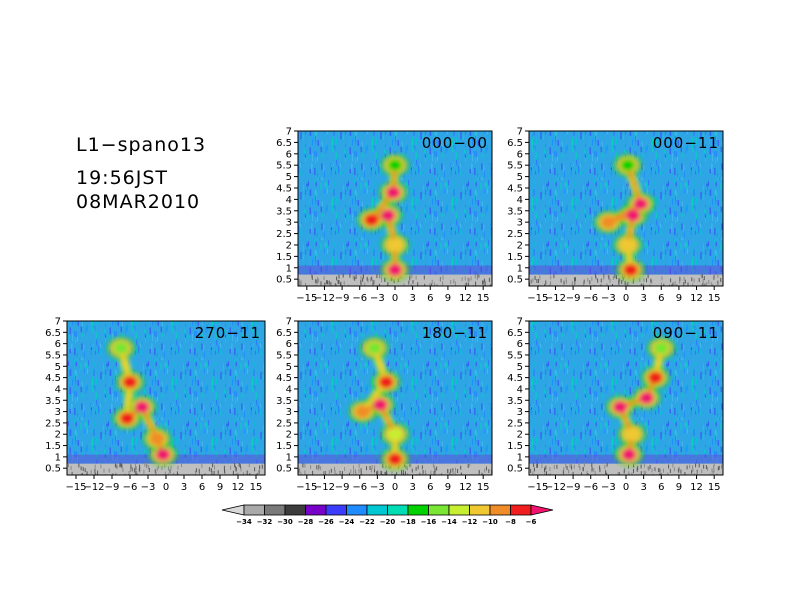 The height and width of the screenshot is (612, 792). What do you see at coordinates (626, 469) in the screenshot?
I see `ground-clutter-band` at bounding box center [626, 469].